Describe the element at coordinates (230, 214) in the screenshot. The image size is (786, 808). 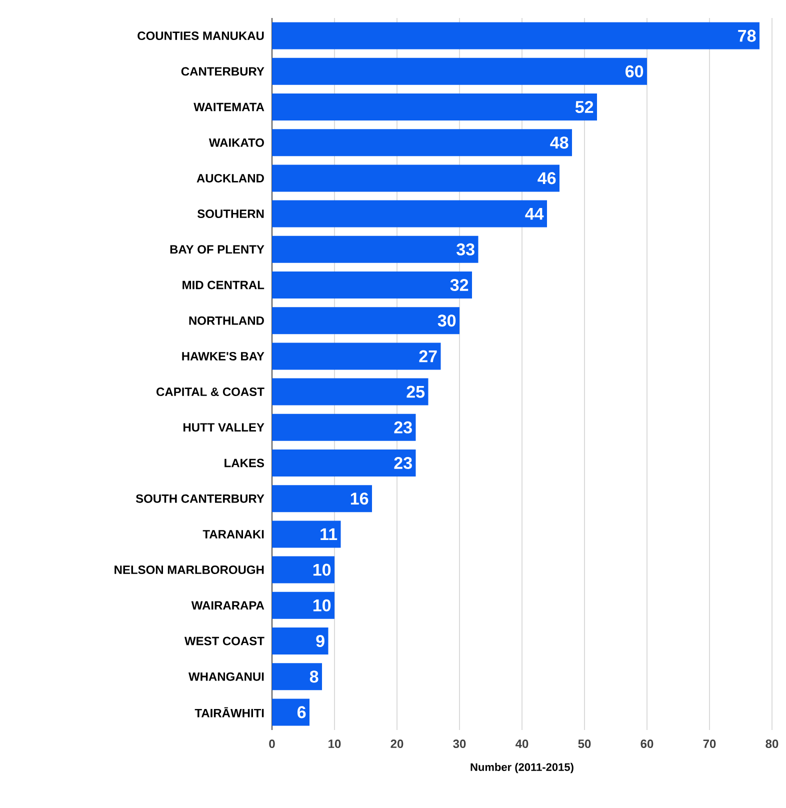
I see `y-tick-label: SOUTHERN` at that location.